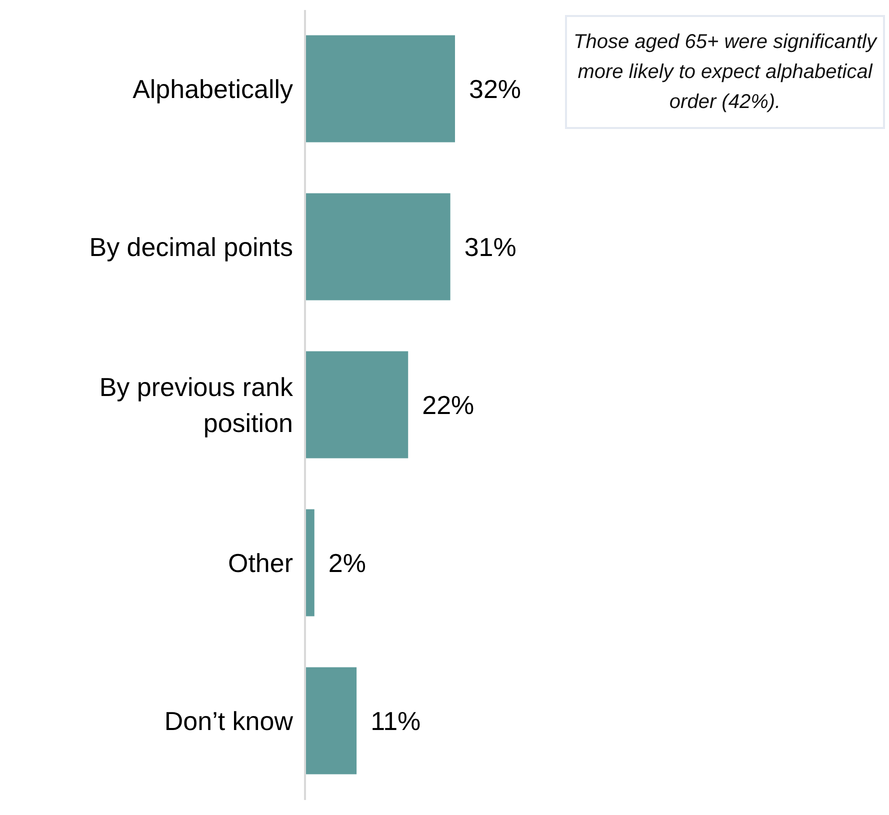 This screenshot has width=889, height=815. I want to click on text: Those aged 65+ were significantly more likely to expect alphabetical order (42%)., so click(725, 72).